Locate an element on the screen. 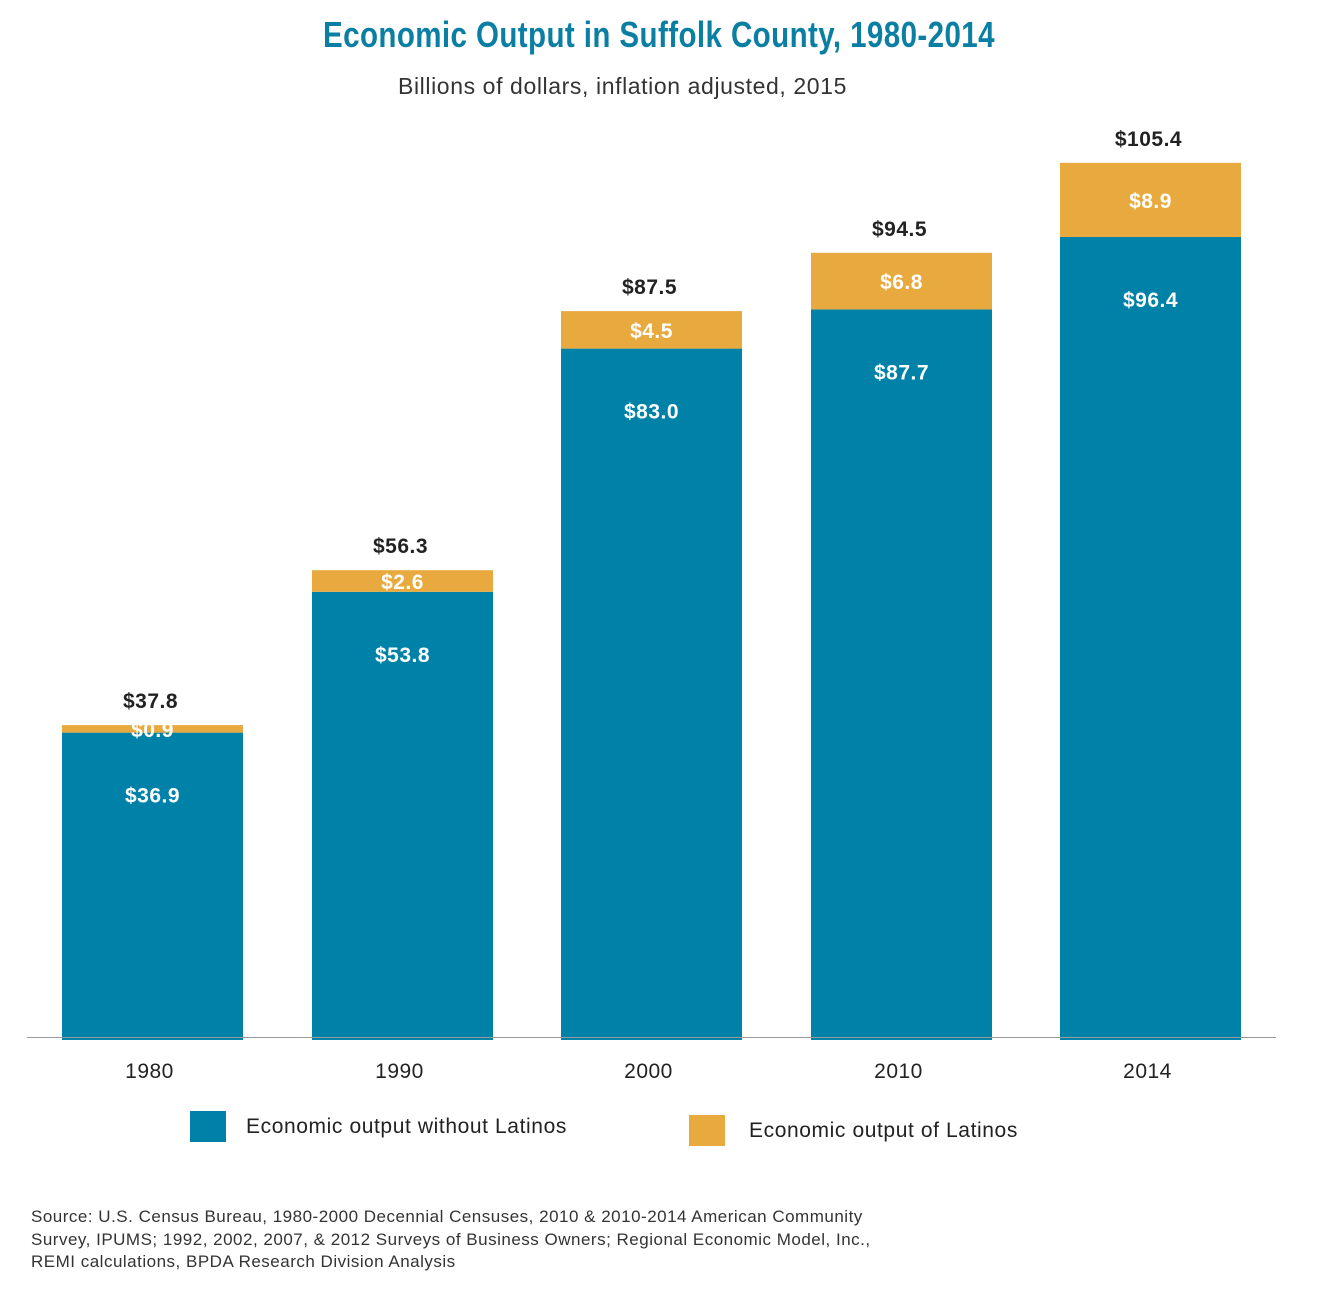 This screenshot has height=1309, width=1318. legend-label: Economic output of Latinos is located at coordinates (883, 1130).